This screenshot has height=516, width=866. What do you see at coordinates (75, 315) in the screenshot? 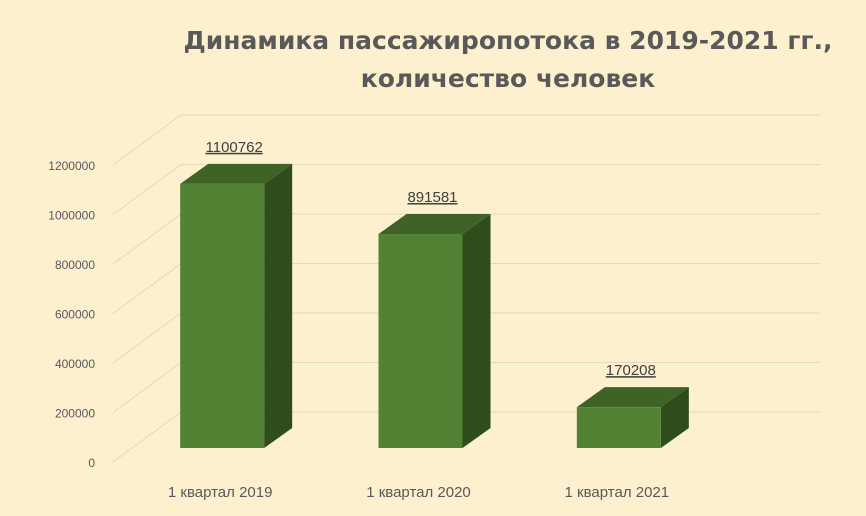
I see `y-tick-label: 600000` at bounding box center [75, 315].